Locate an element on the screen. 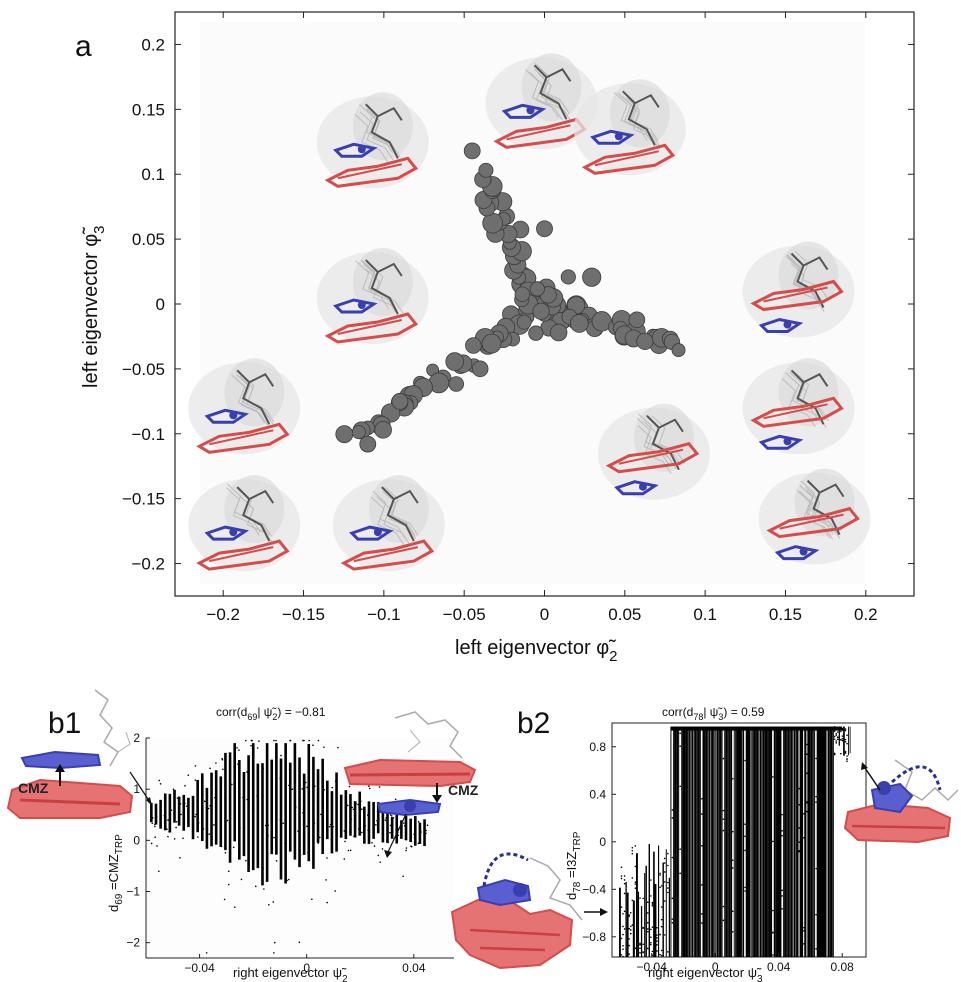  y-tick-label: 2 is located at coordinates (136, 738).